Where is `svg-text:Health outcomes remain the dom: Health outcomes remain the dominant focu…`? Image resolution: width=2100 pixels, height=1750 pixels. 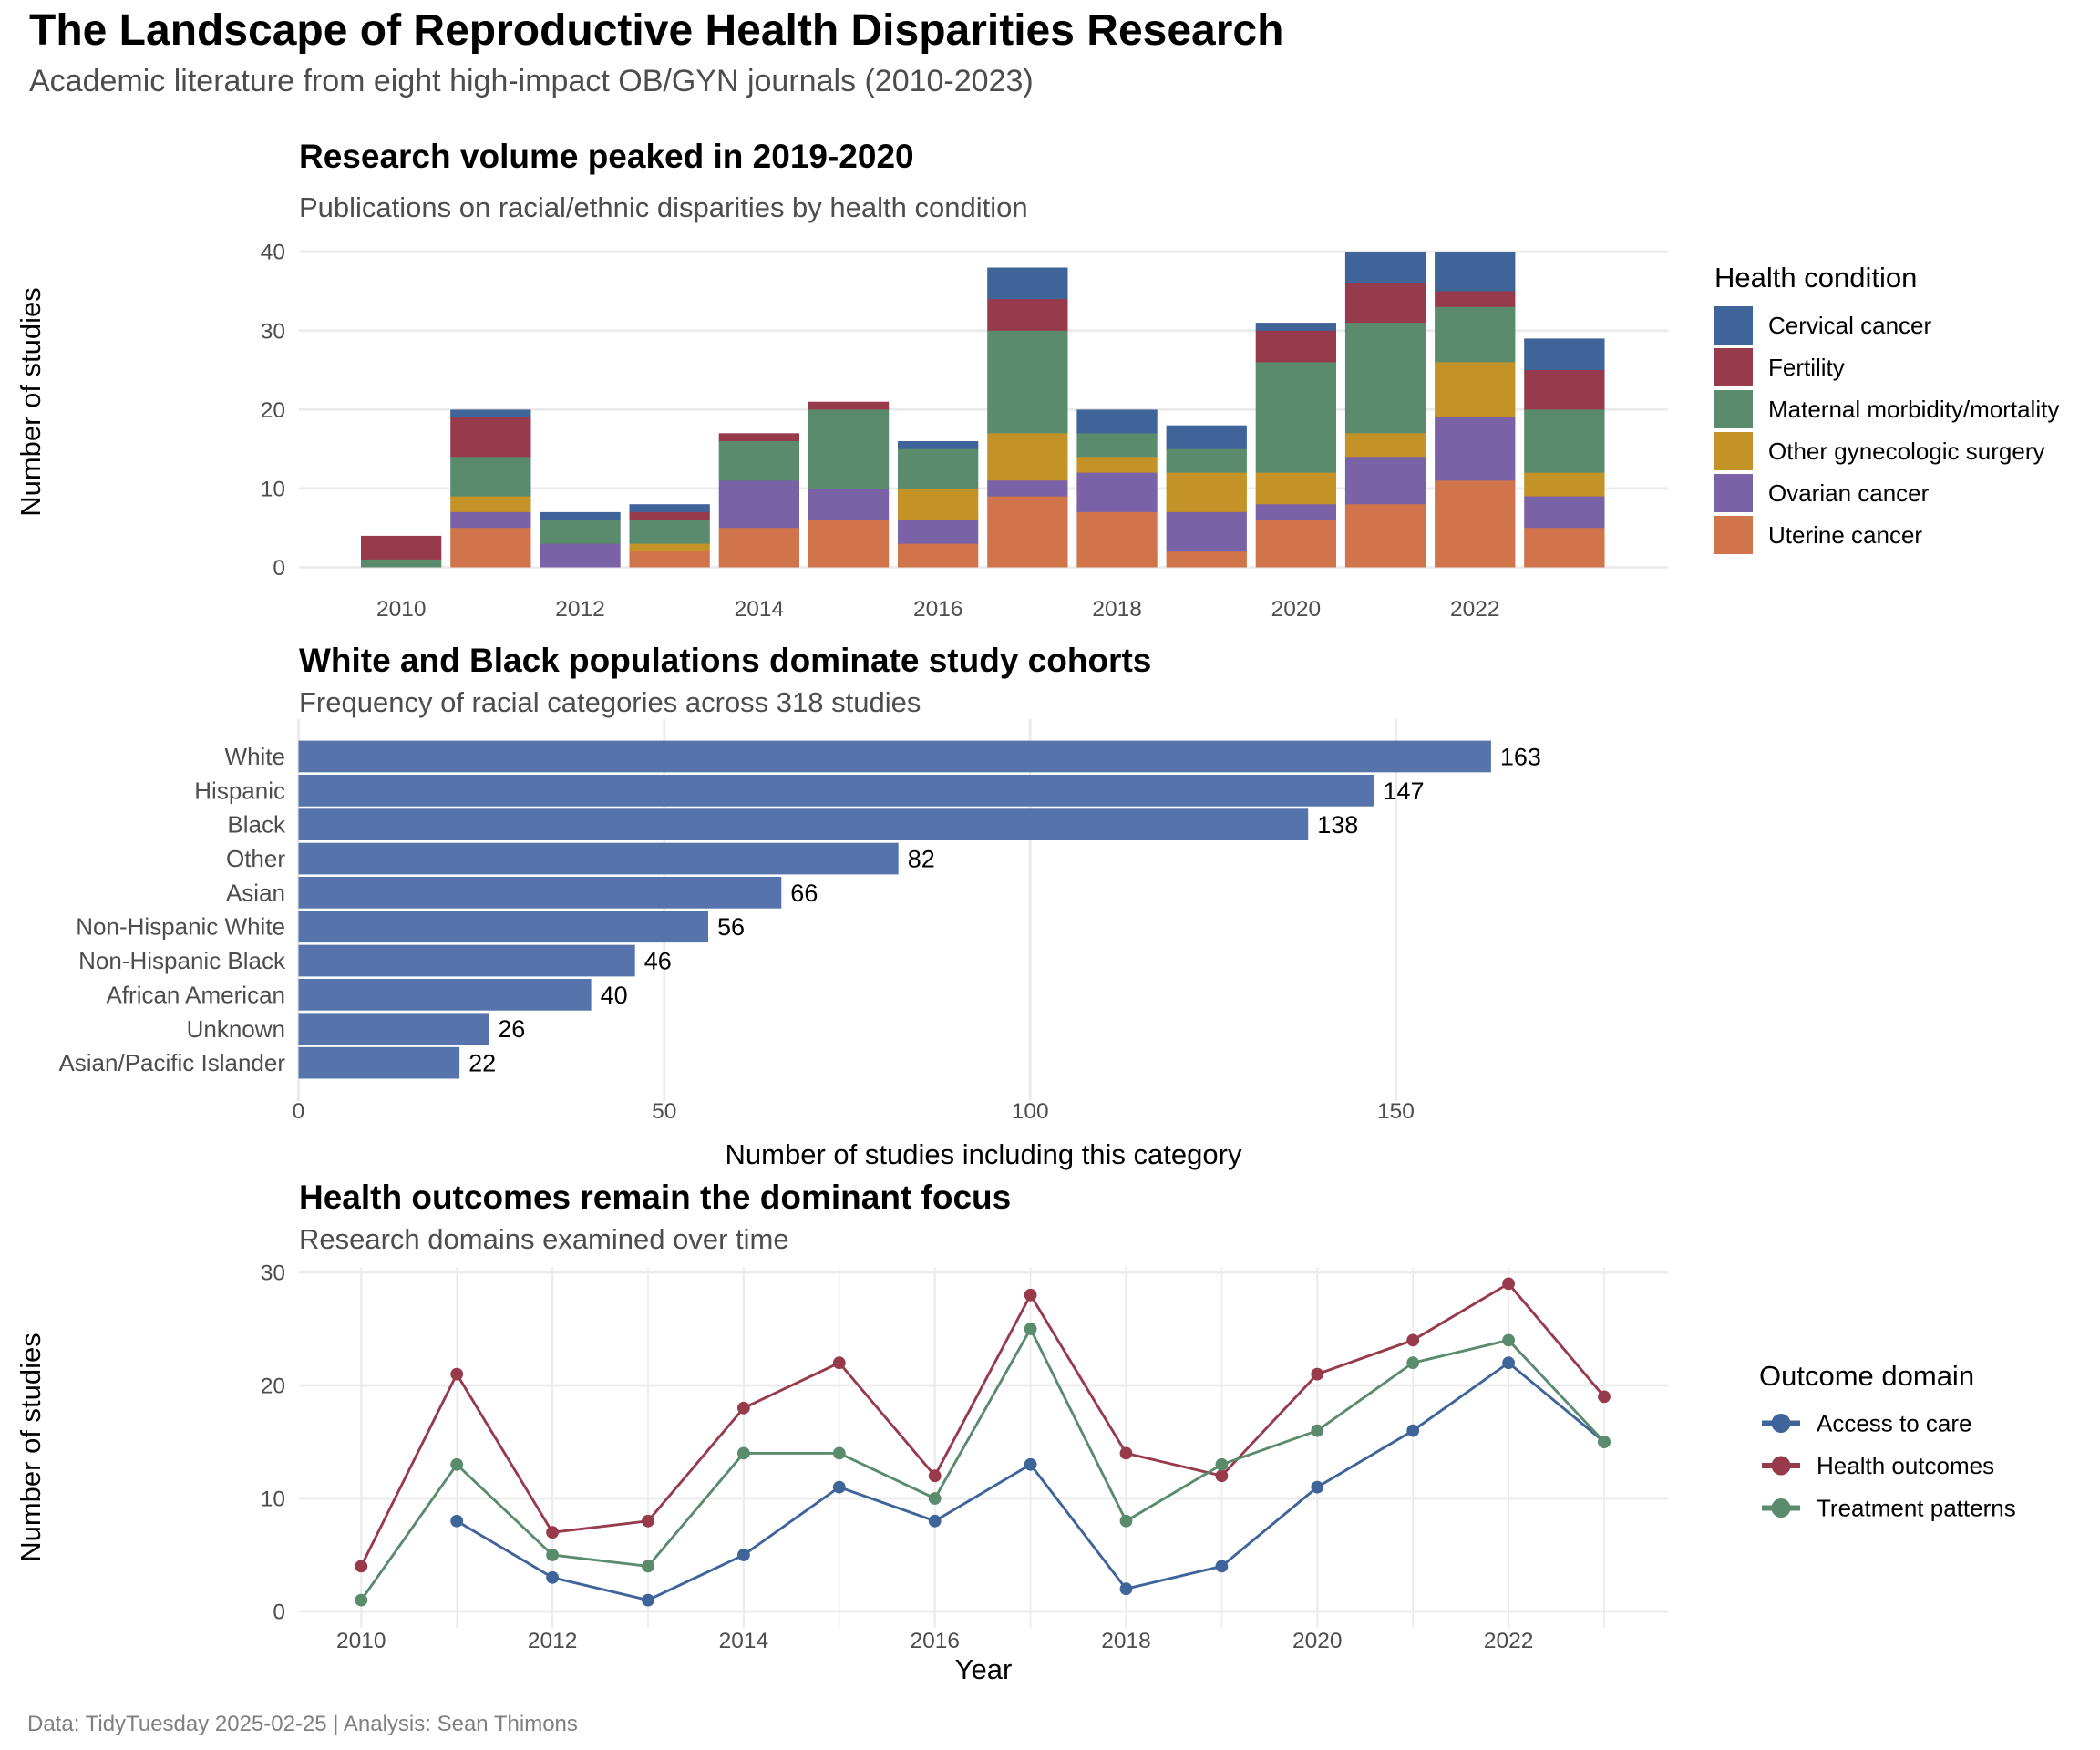
svg-text:Health outcomes remain the dom: Health outcomes remain the dominant focu… is located at coordinates (655, 1197).